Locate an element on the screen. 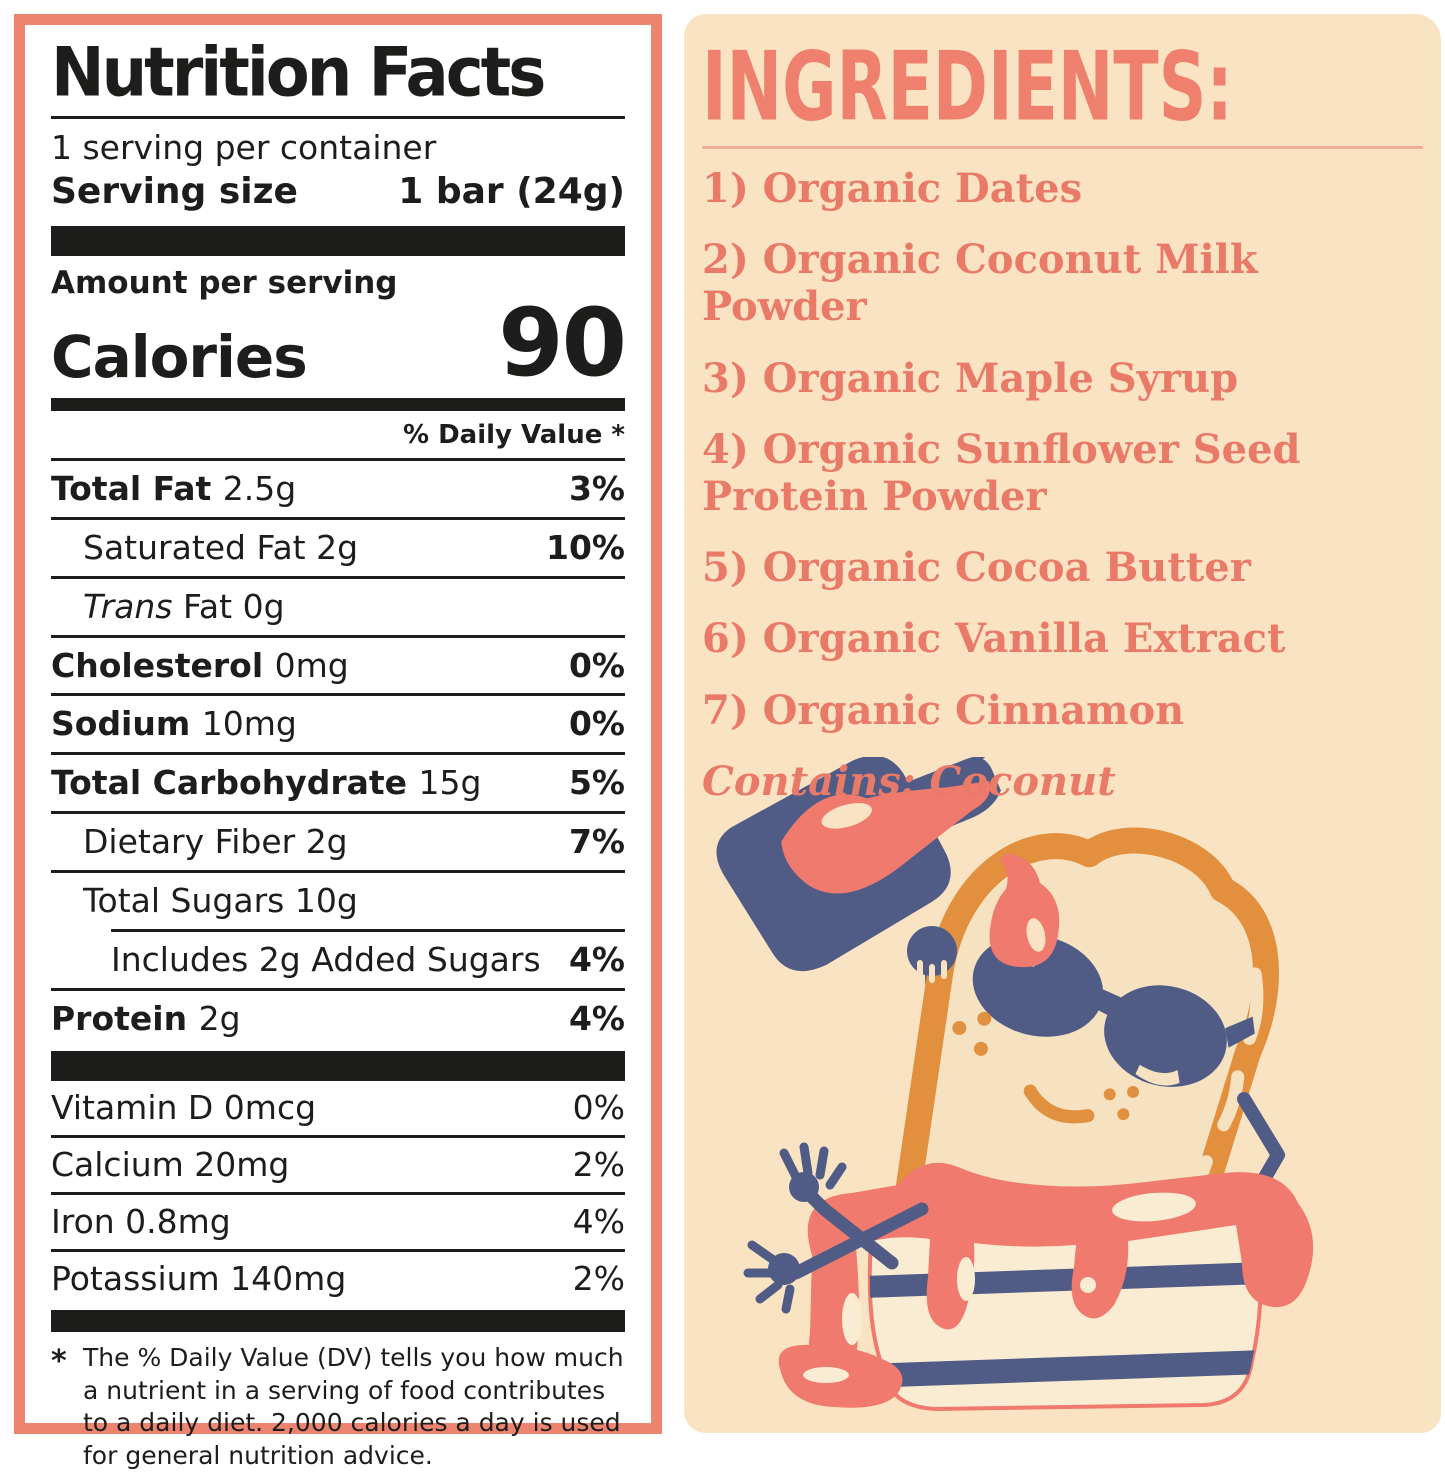 The height and width of the screenshot is (1472, 1445). serving-size-value: 1 bar (24g) is located at coordinates (511, 192).